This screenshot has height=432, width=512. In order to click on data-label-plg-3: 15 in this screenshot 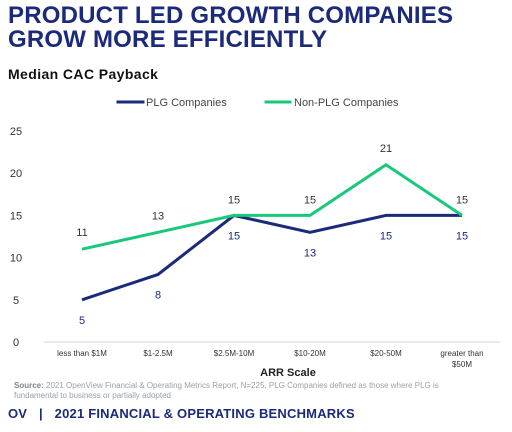, I will do `click(234, 236)`.